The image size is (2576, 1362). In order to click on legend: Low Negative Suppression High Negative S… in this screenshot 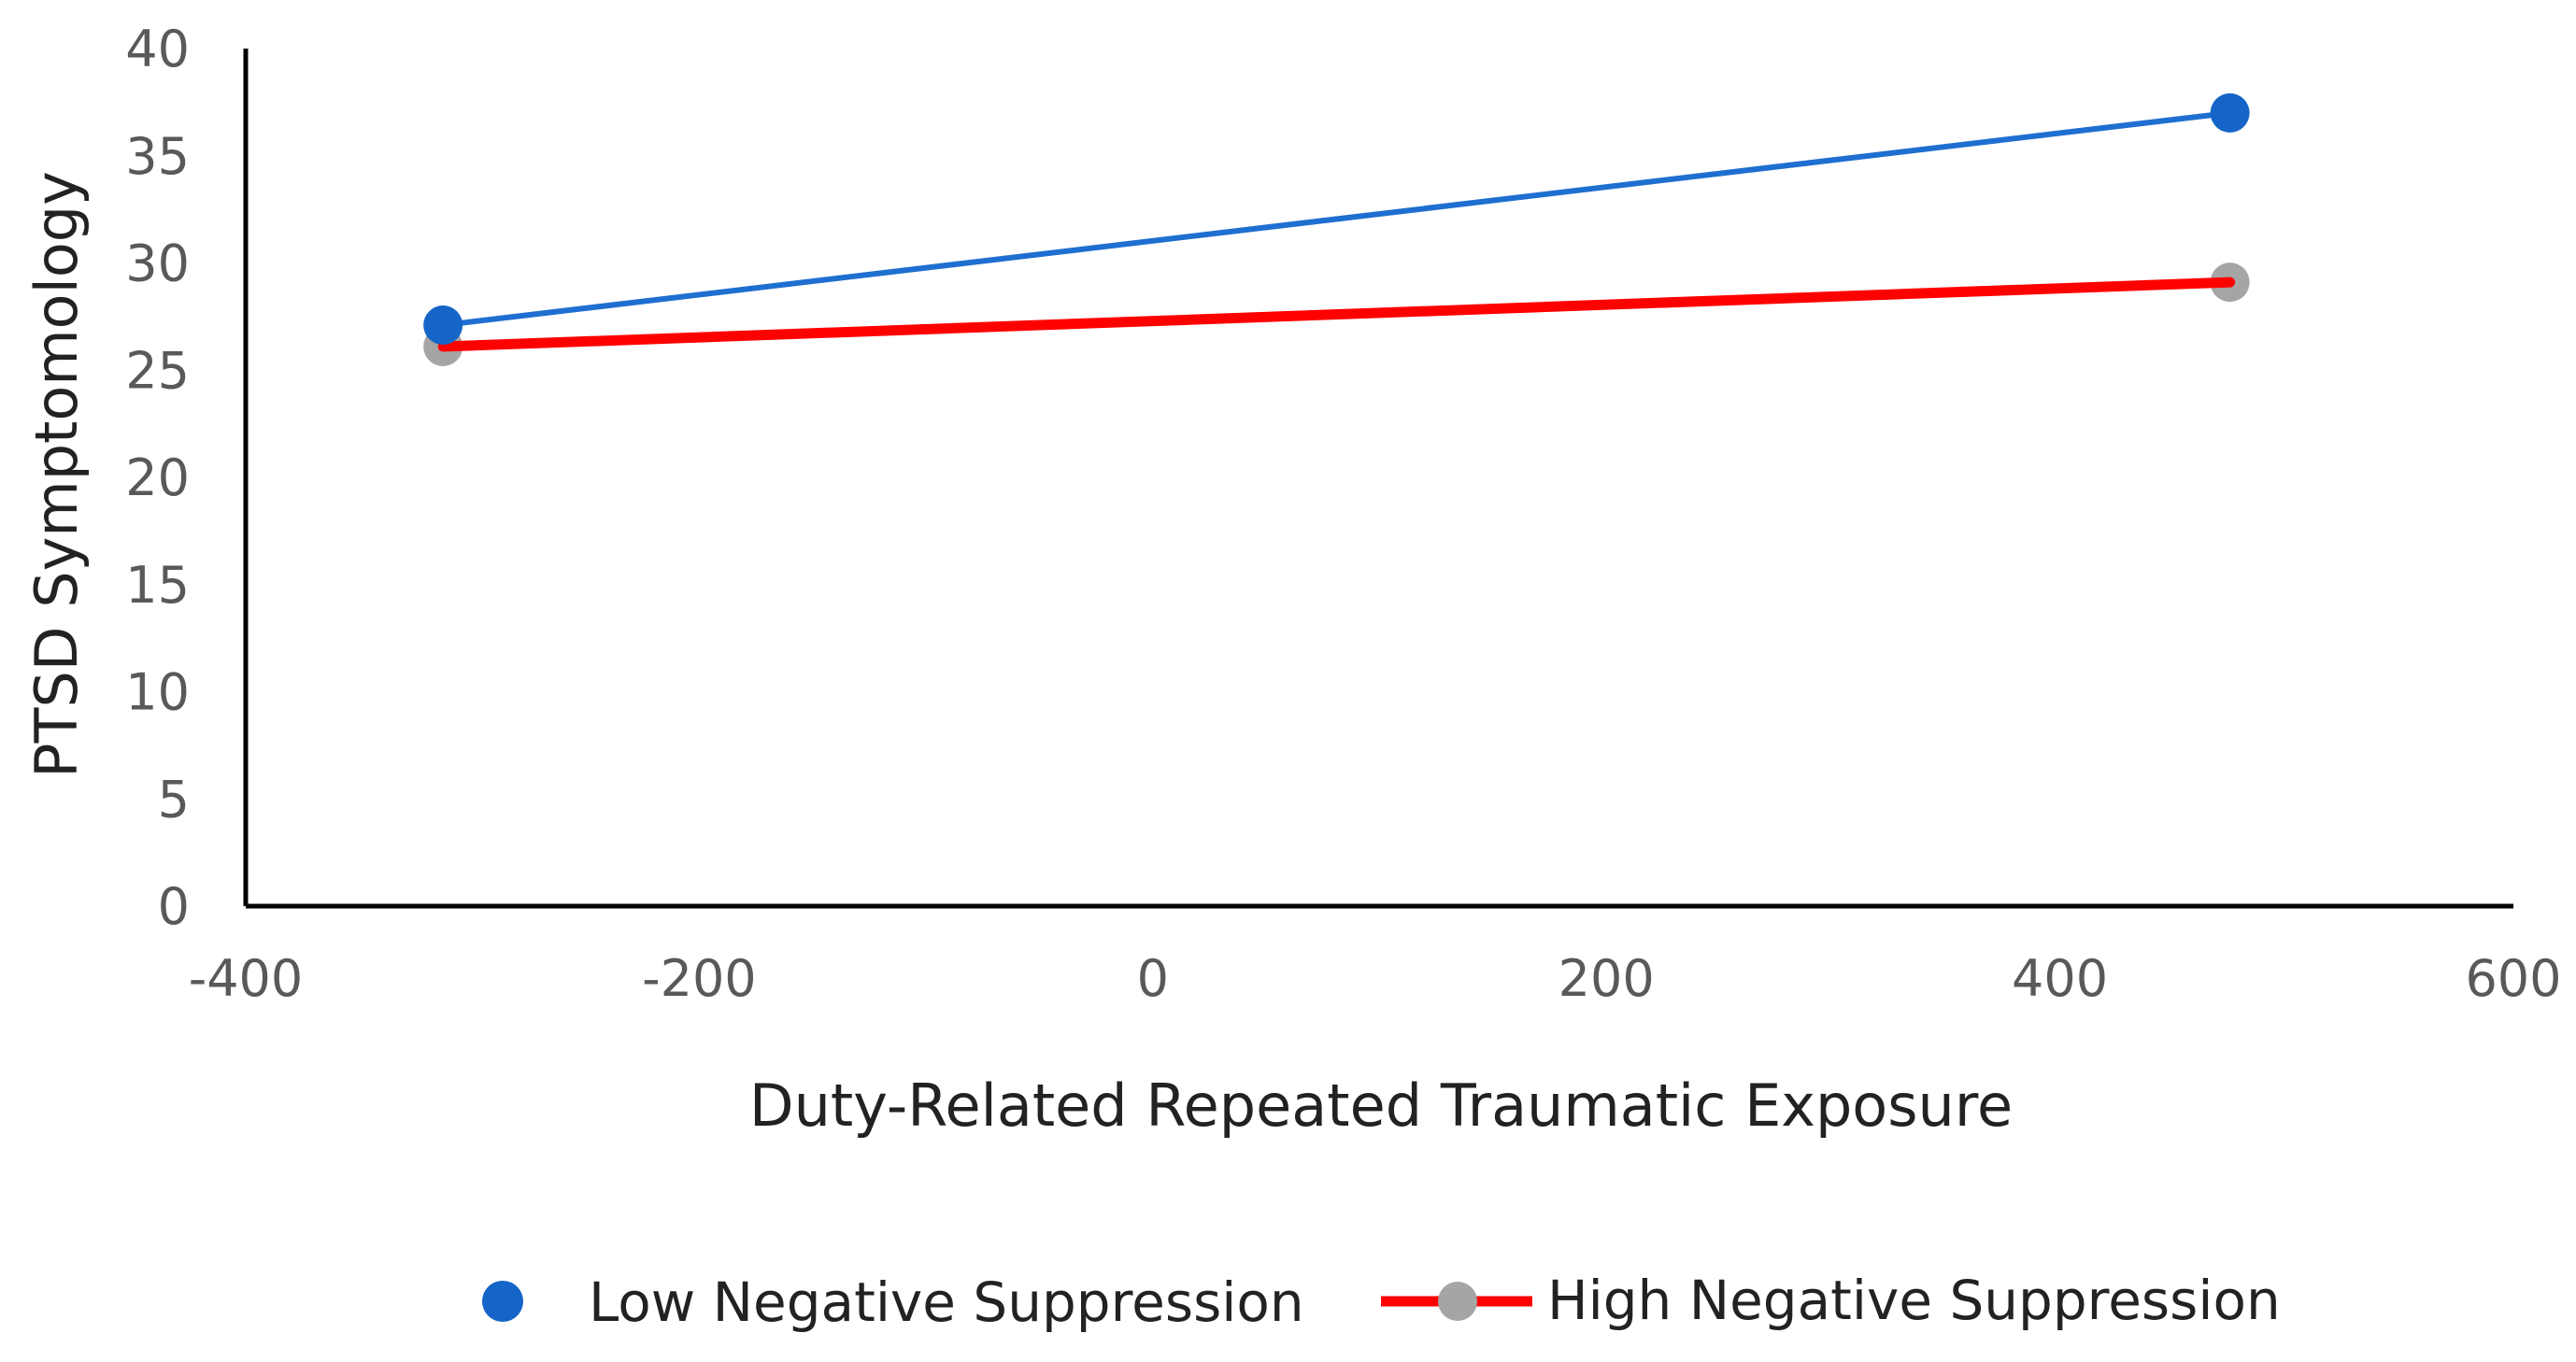, I will do `click(1381, 1301)`.